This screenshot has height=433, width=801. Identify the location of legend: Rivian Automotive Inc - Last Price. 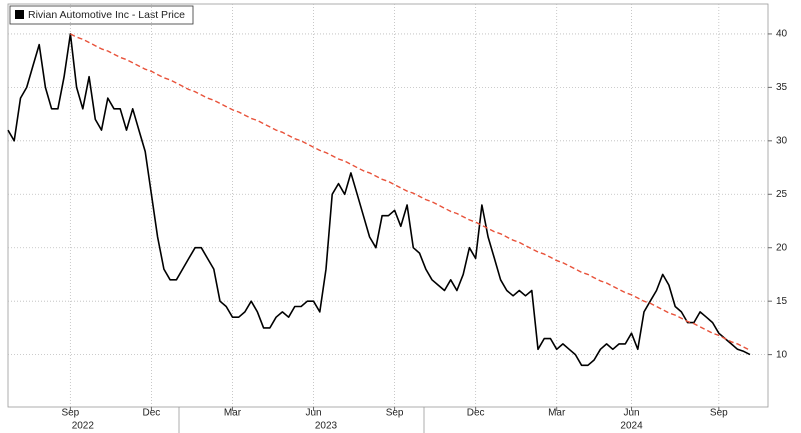
(101, 15).